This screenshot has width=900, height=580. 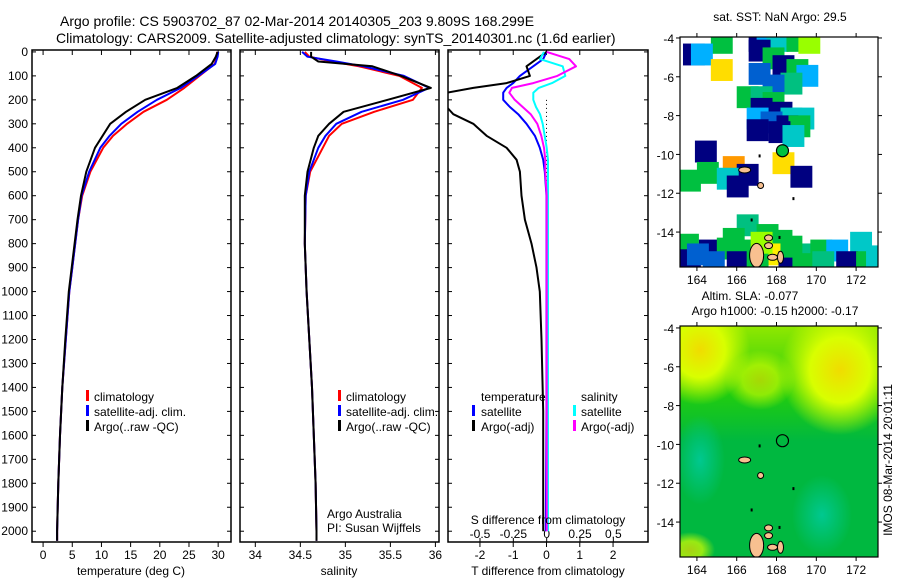 I want to click on s-tick-label: 0, so click(x=546, y=534).